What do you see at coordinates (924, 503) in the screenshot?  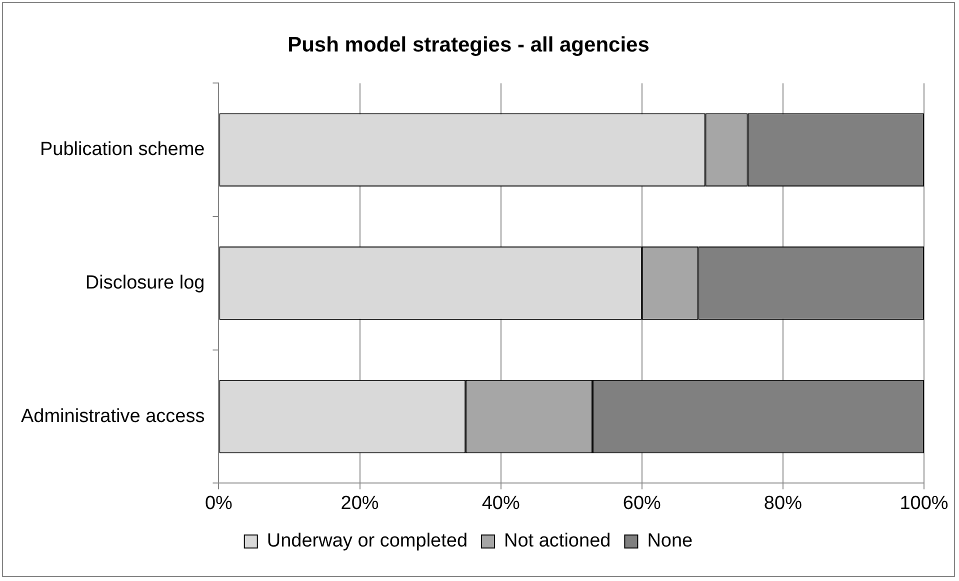 I see `x-tick-label: 100%` at bounding box center [924, 503].